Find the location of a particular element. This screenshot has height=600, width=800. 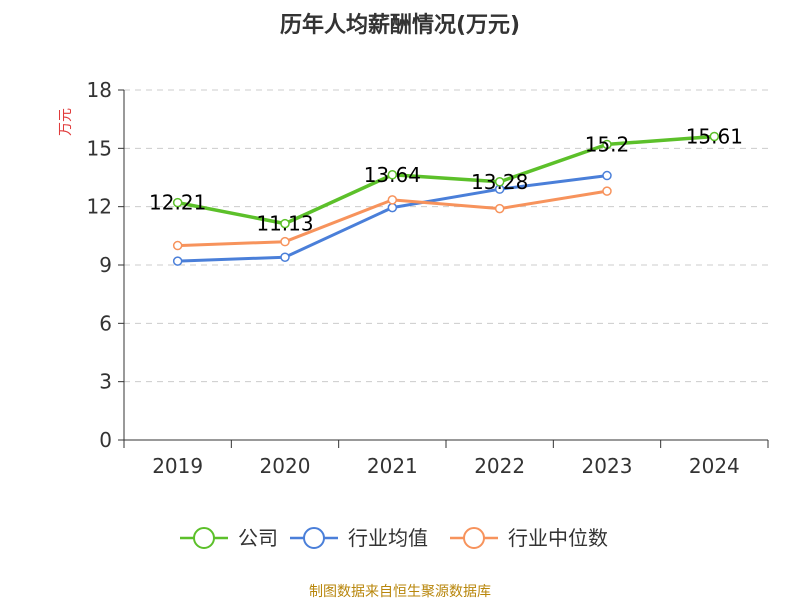

legend-item-1: 行业均值 is located at coordinates (359, 538).